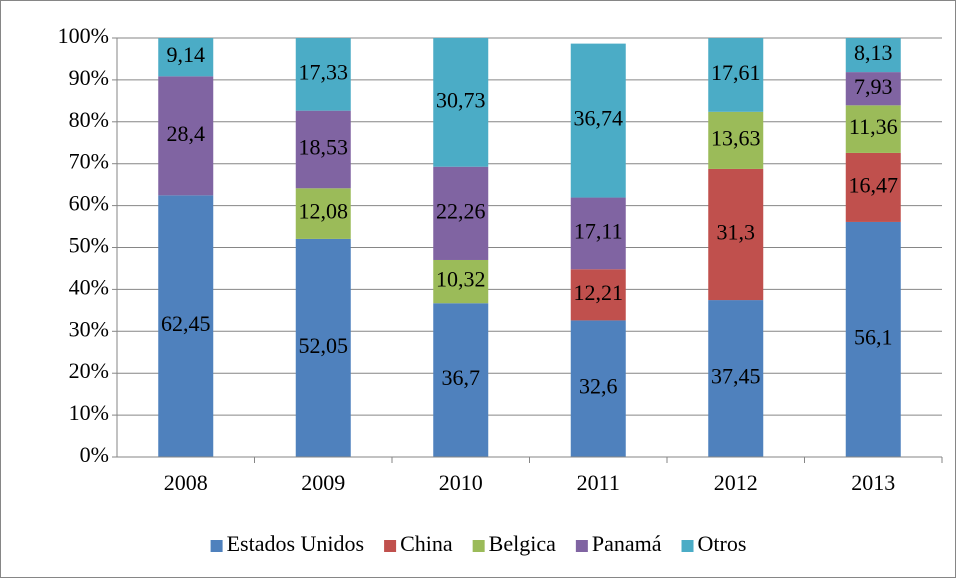 The height and width of the screenshot is (579, 957). What do you see at coordinates (873, 52) in the screenshot?
I see `data-label: 8,13` at bounding box center [873, 52].